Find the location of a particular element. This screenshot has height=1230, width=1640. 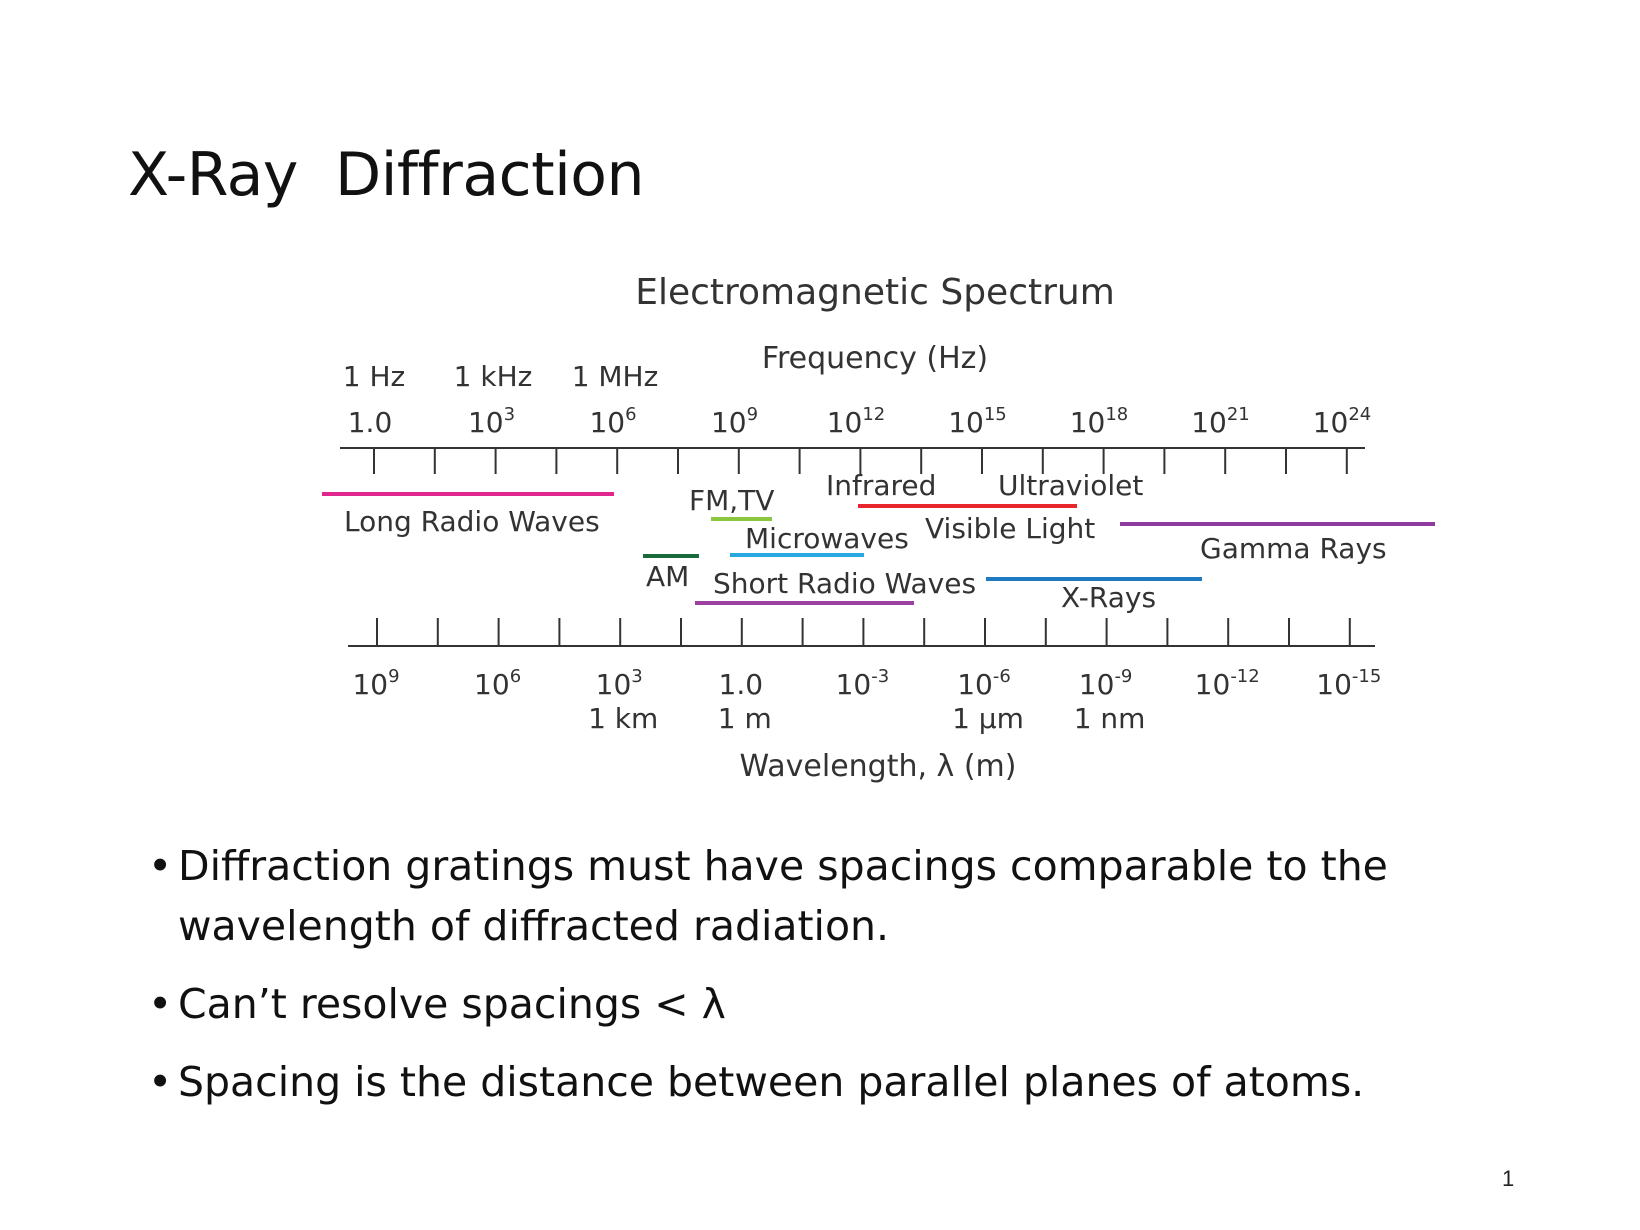

frequency-unit-label: 1 Hz is located at coordinates (374, 376).